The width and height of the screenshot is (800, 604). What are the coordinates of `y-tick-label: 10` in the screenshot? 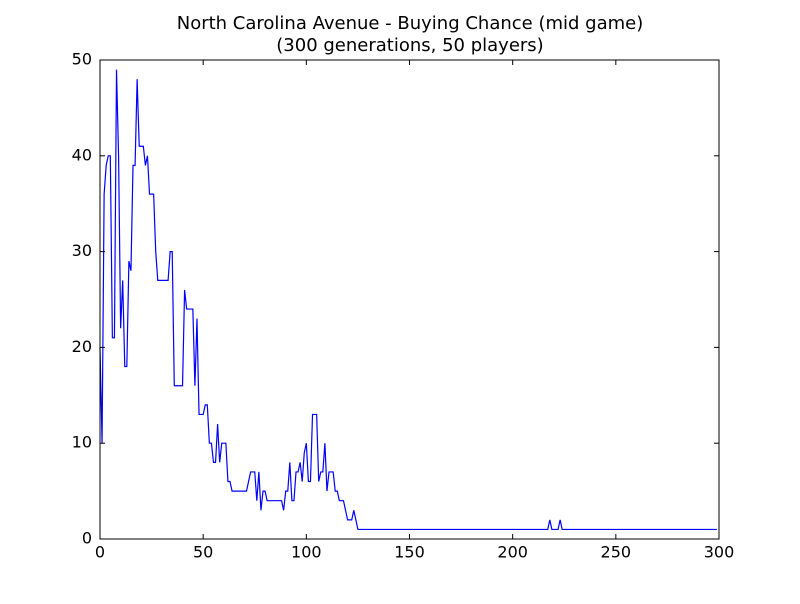 It's located at (82, 442).